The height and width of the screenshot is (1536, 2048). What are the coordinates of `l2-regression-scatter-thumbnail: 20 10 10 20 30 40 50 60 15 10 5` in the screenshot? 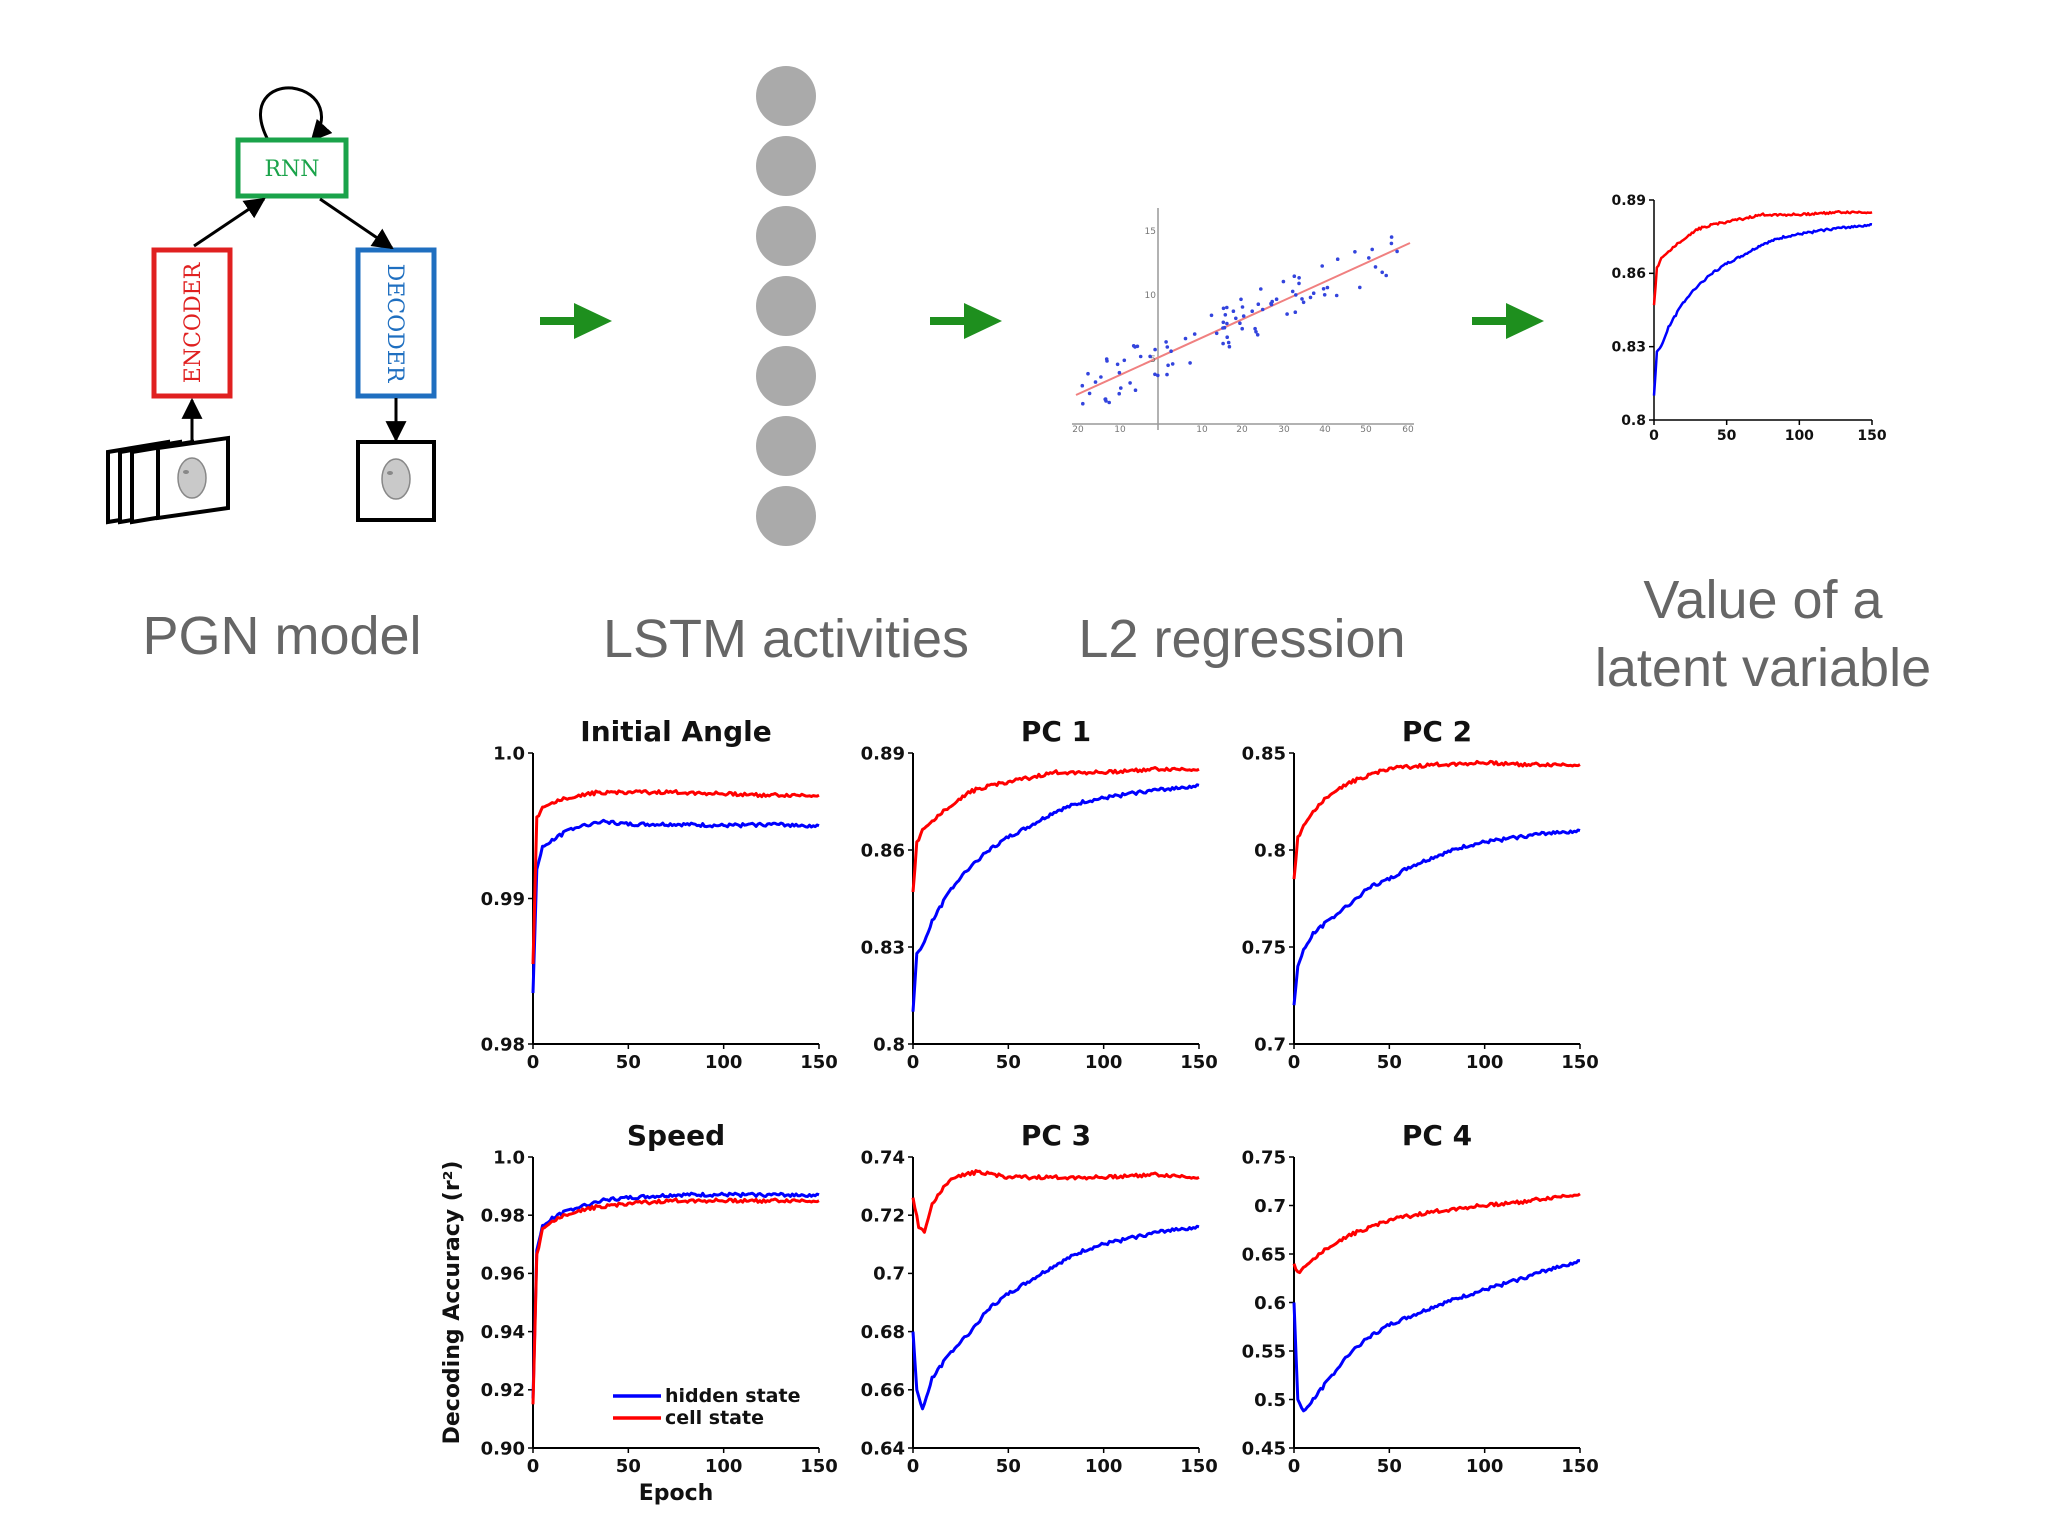 It's located at (1243, 321).